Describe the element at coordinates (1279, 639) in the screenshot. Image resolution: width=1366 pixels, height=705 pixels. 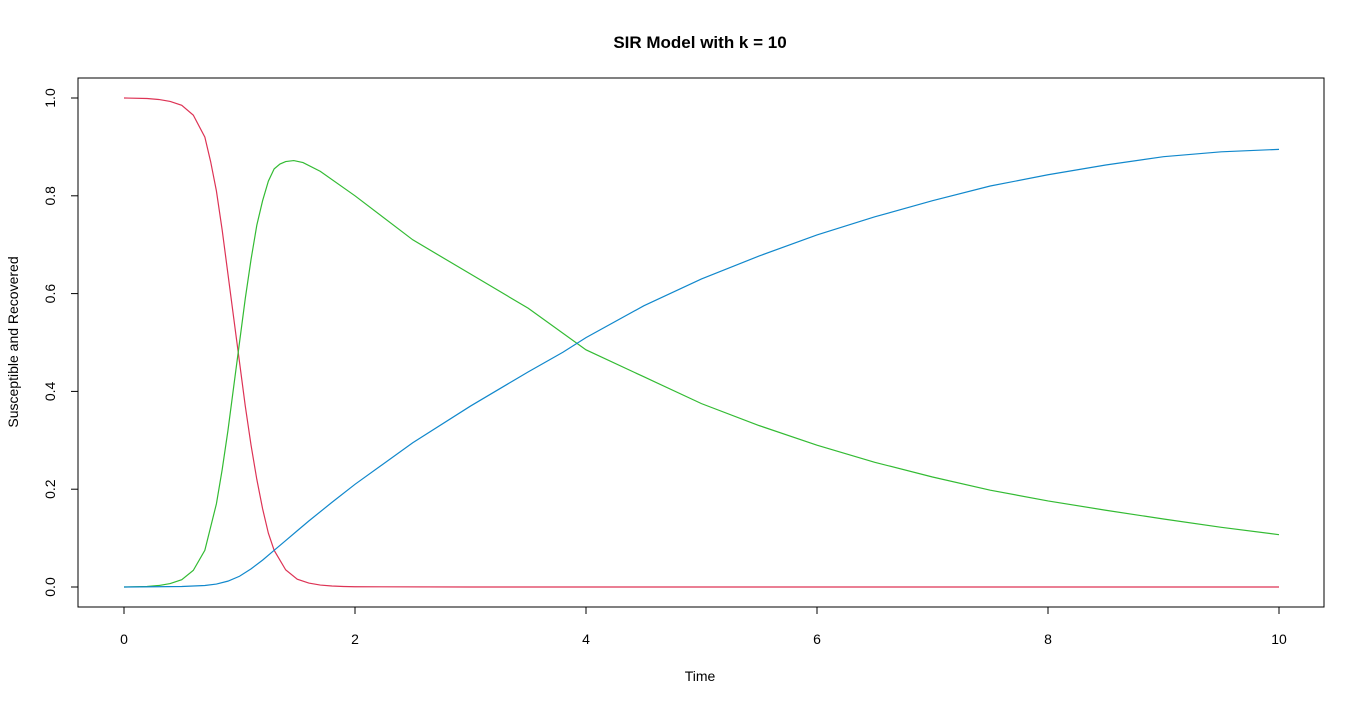
I see `x-tick-label: 10` at that location.